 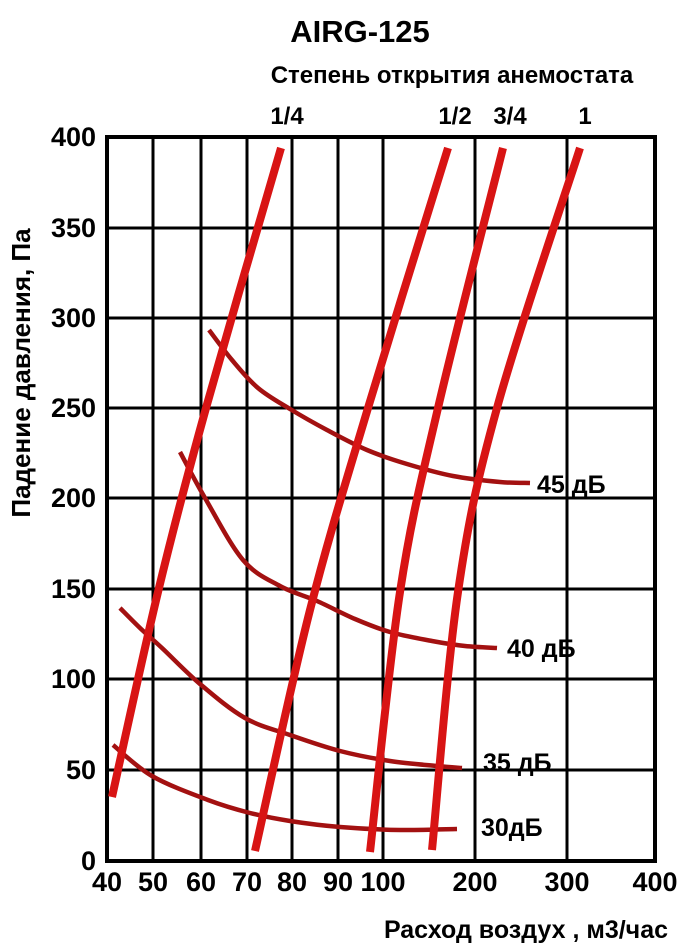 What do you see at coordinates (73, 228) in the screenshot?
I see `y-tick-label: 350` at bounding box center [73, 228].